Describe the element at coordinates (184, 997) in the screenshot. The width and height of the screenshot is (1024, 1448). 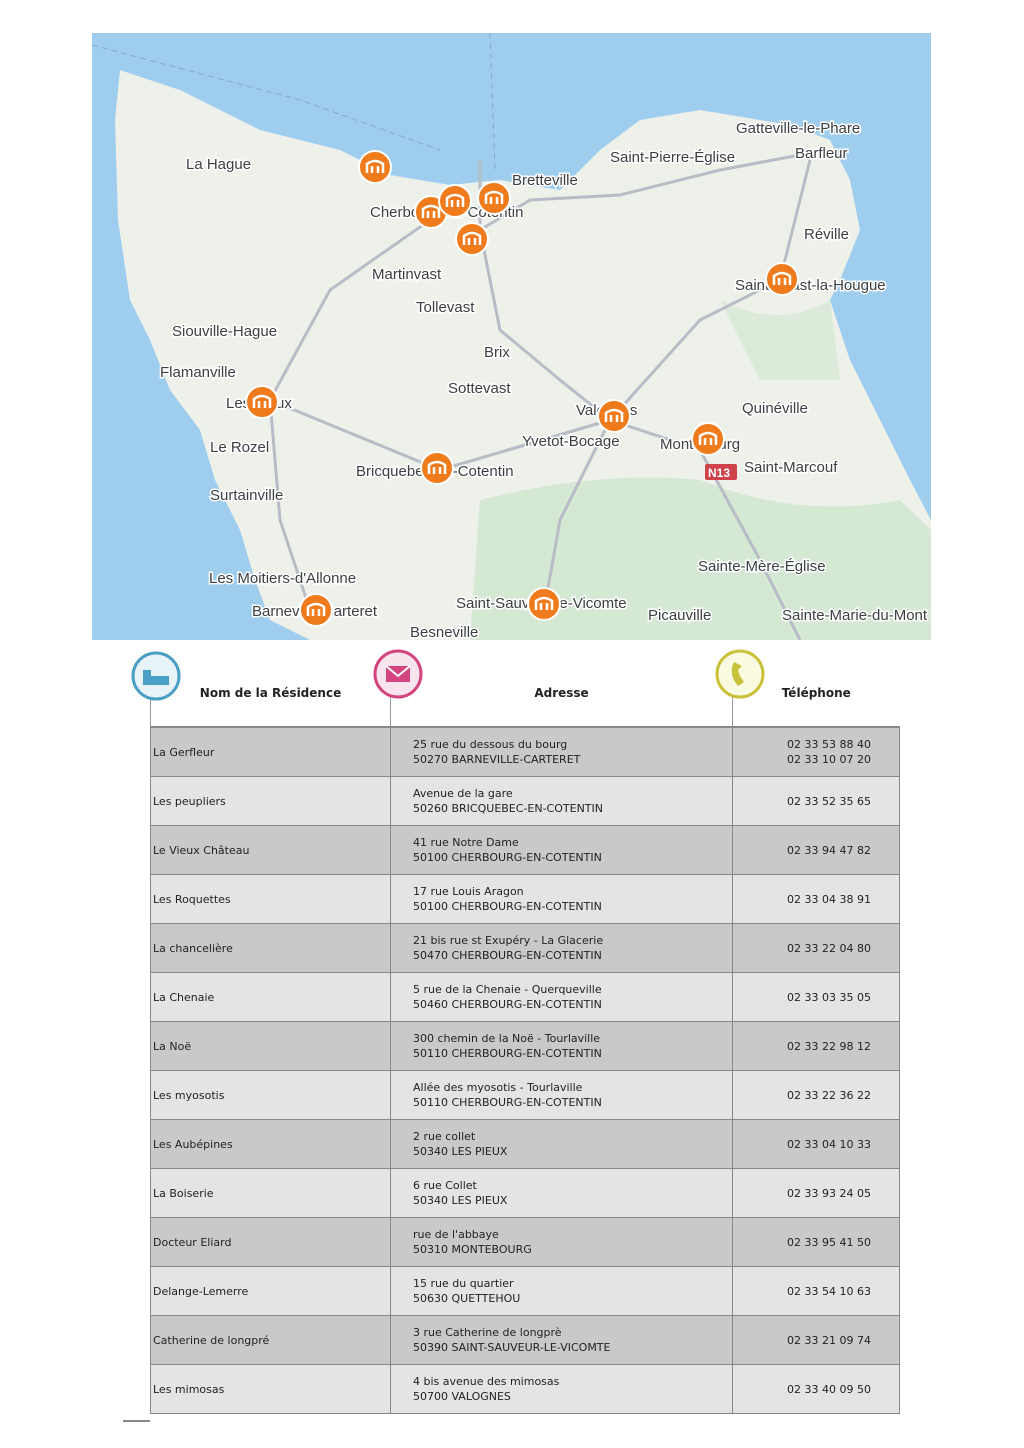
I see `residence-name-text: La Chenaie` at that location.